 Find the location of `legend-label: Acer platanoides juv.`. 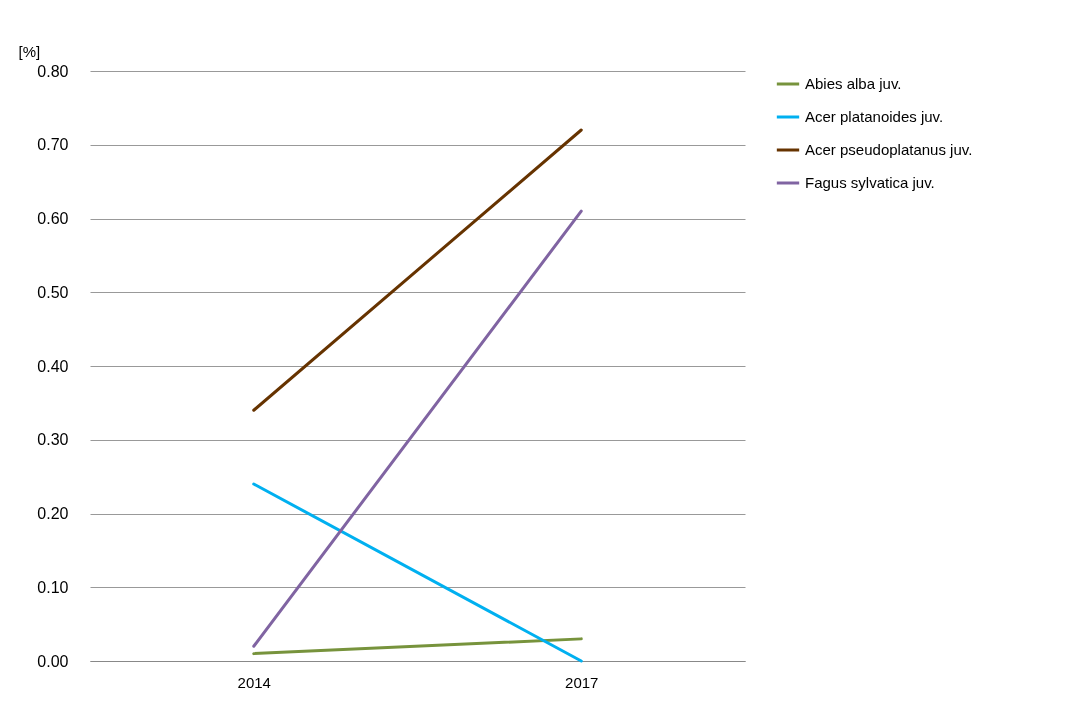

legend-label: Acer platanoides juv. is located at coordinates (874, 116).